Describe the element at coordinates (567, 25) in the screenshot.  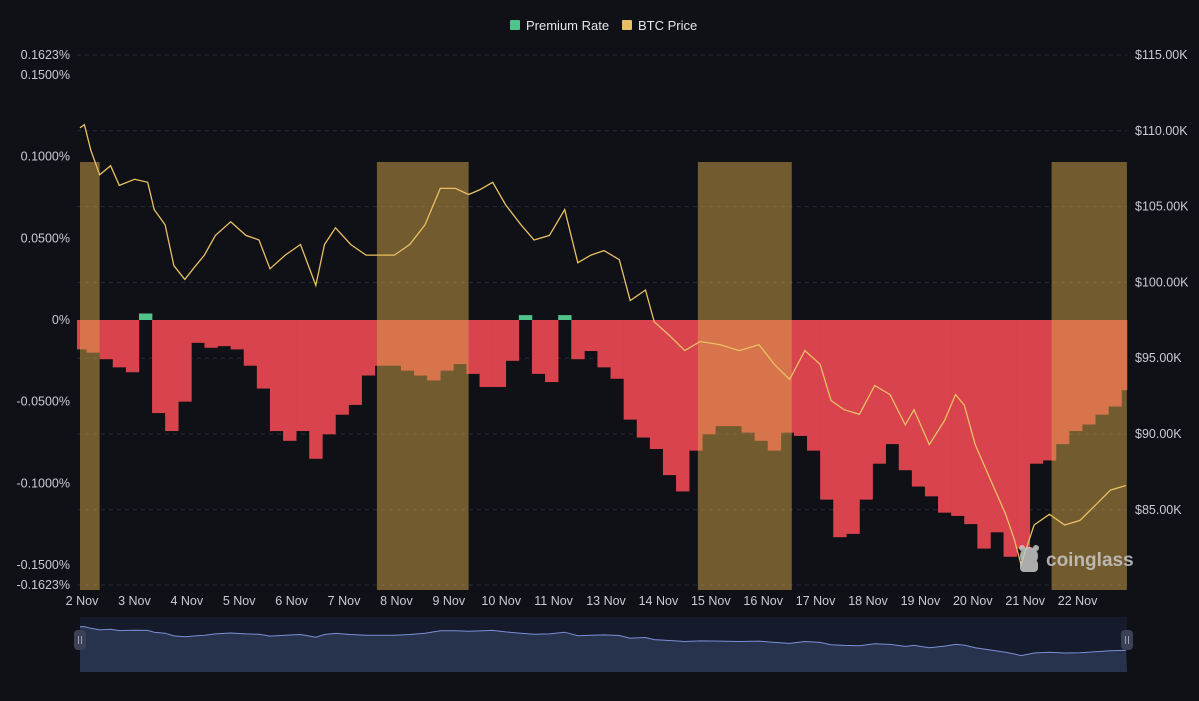
I see `legend-label-premium-rate: Premium Rate` at that location.